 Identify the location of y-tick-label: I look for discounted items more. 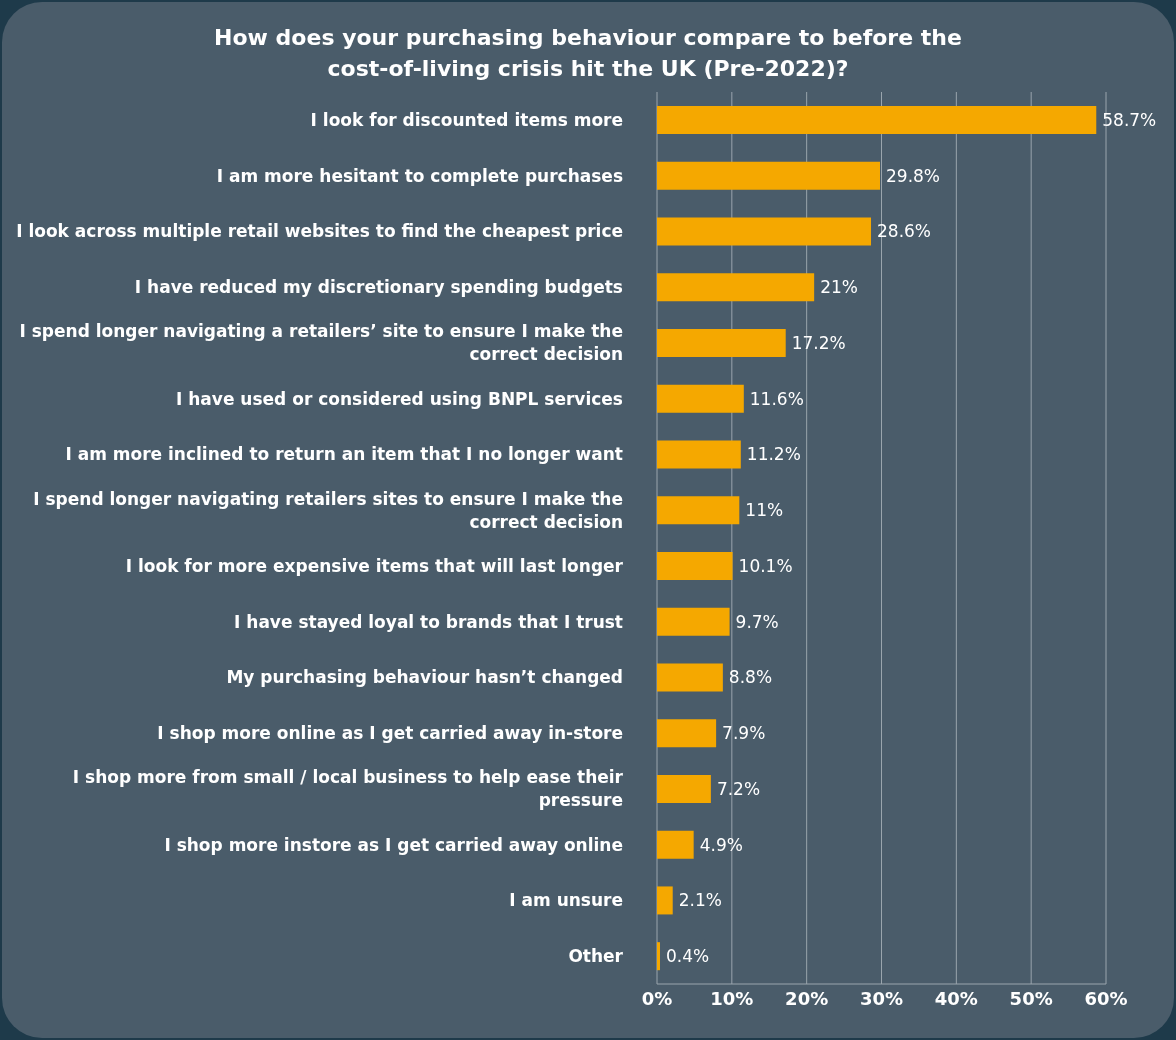
(466, 119).